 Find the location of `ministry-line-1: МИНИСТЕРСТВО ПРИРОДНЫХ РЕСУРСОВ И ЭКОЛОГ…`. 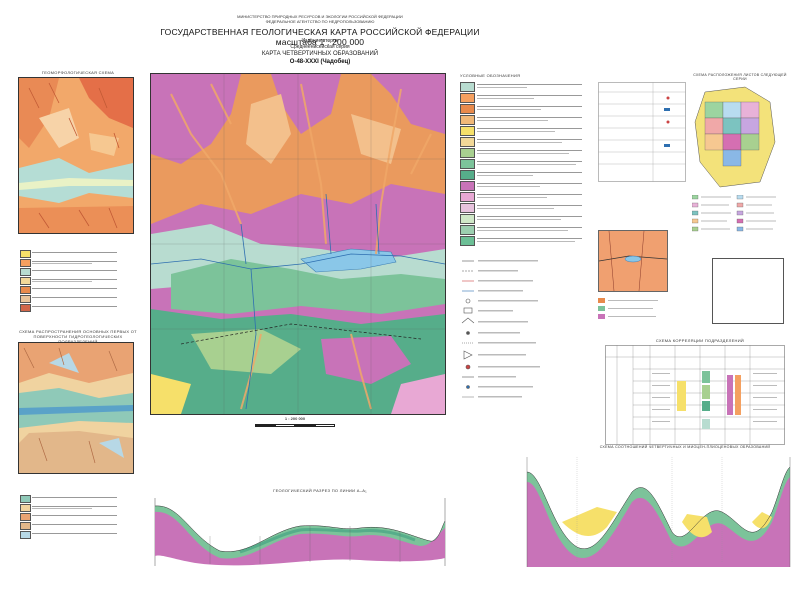

ministry-line-1: МИНИСТЕРСТВО ПРИРОДНЫХ РЕСУРСОВ И ЭКОЛОГ… is located at coordinates (320, 16).